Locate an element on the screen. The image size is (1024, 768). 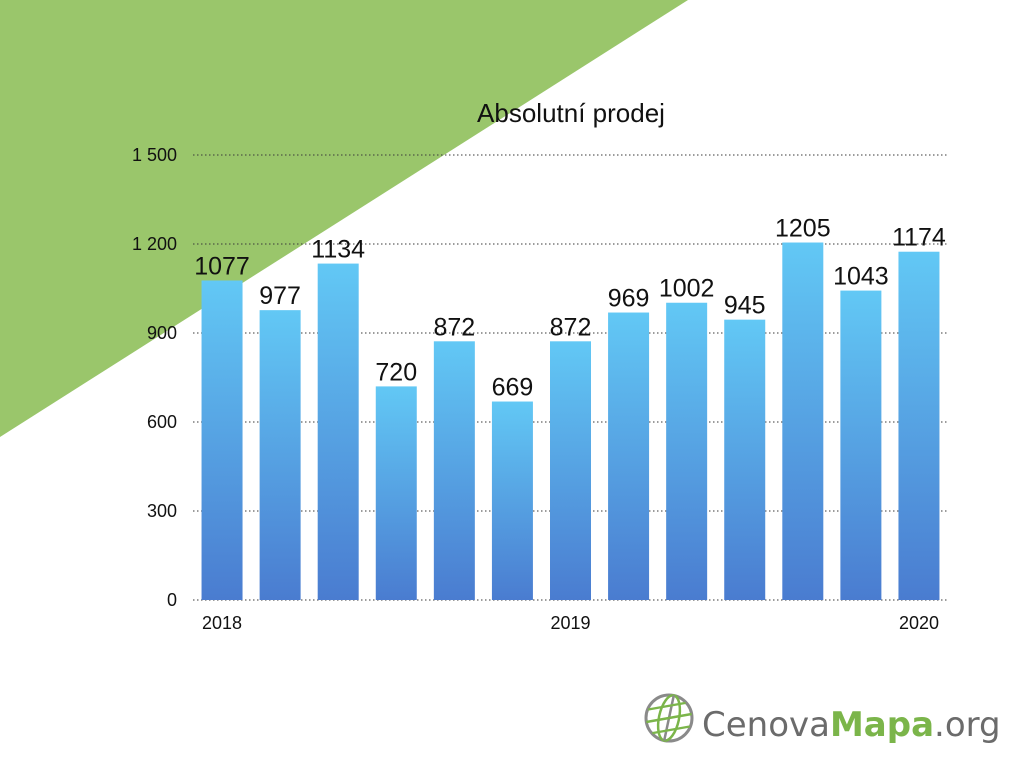
logo-text: CenovaMapa.org is located at coordinates (851, 725).